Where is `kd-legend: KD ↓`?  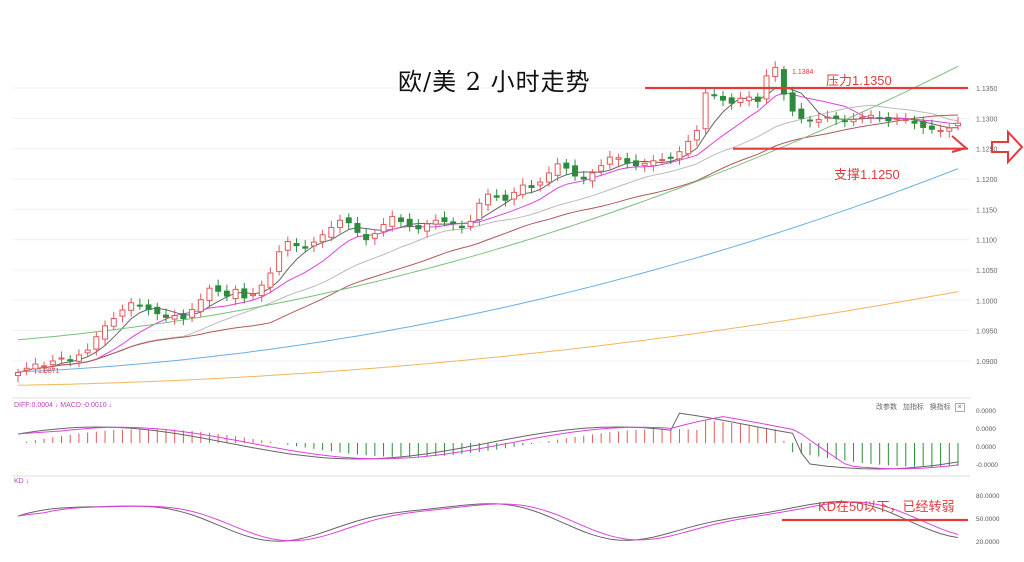 kd-legend: KD ↓ is located at coordinates (22, 481).